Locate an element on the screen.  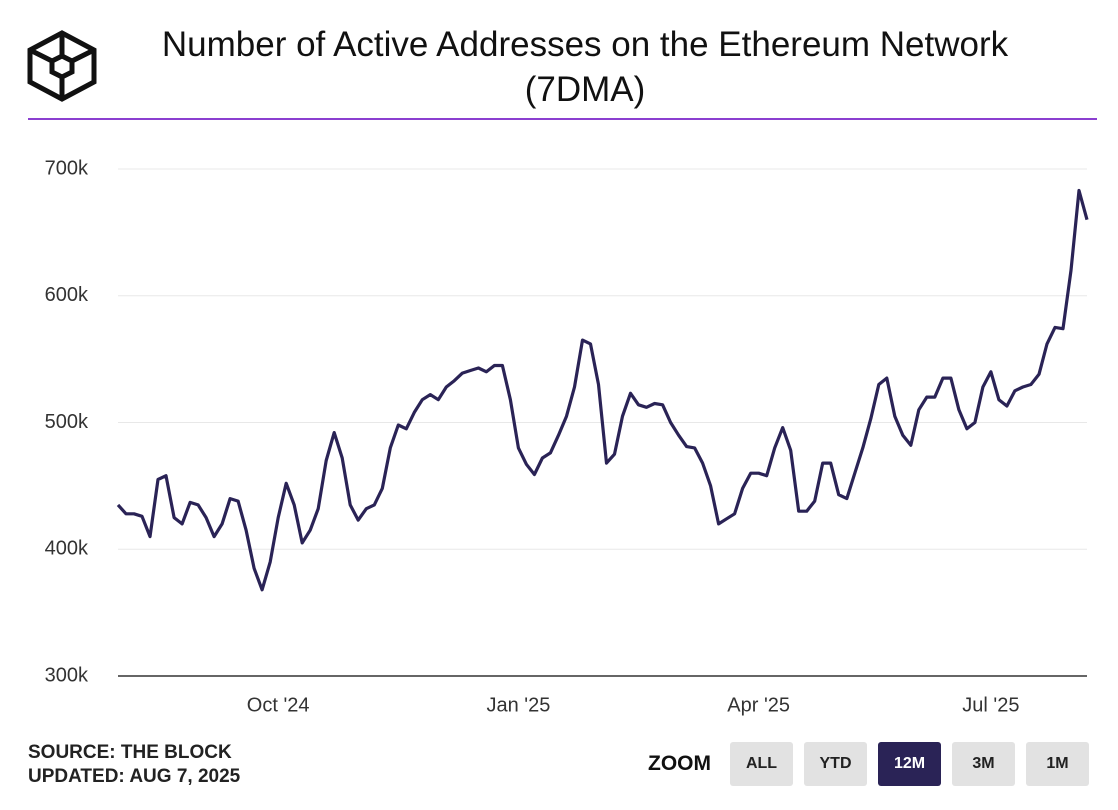
zoom-button: ALL is located at coordinates (761, 764).